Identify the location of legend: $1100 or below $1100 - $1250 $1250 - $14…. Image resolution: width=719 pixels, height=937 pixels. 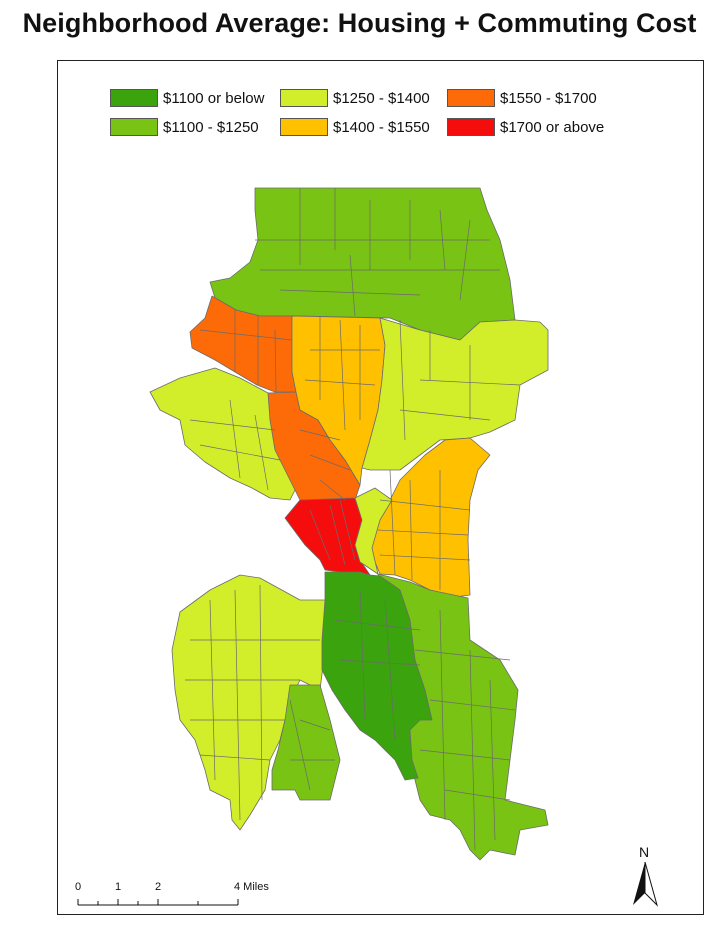
(370, 114).